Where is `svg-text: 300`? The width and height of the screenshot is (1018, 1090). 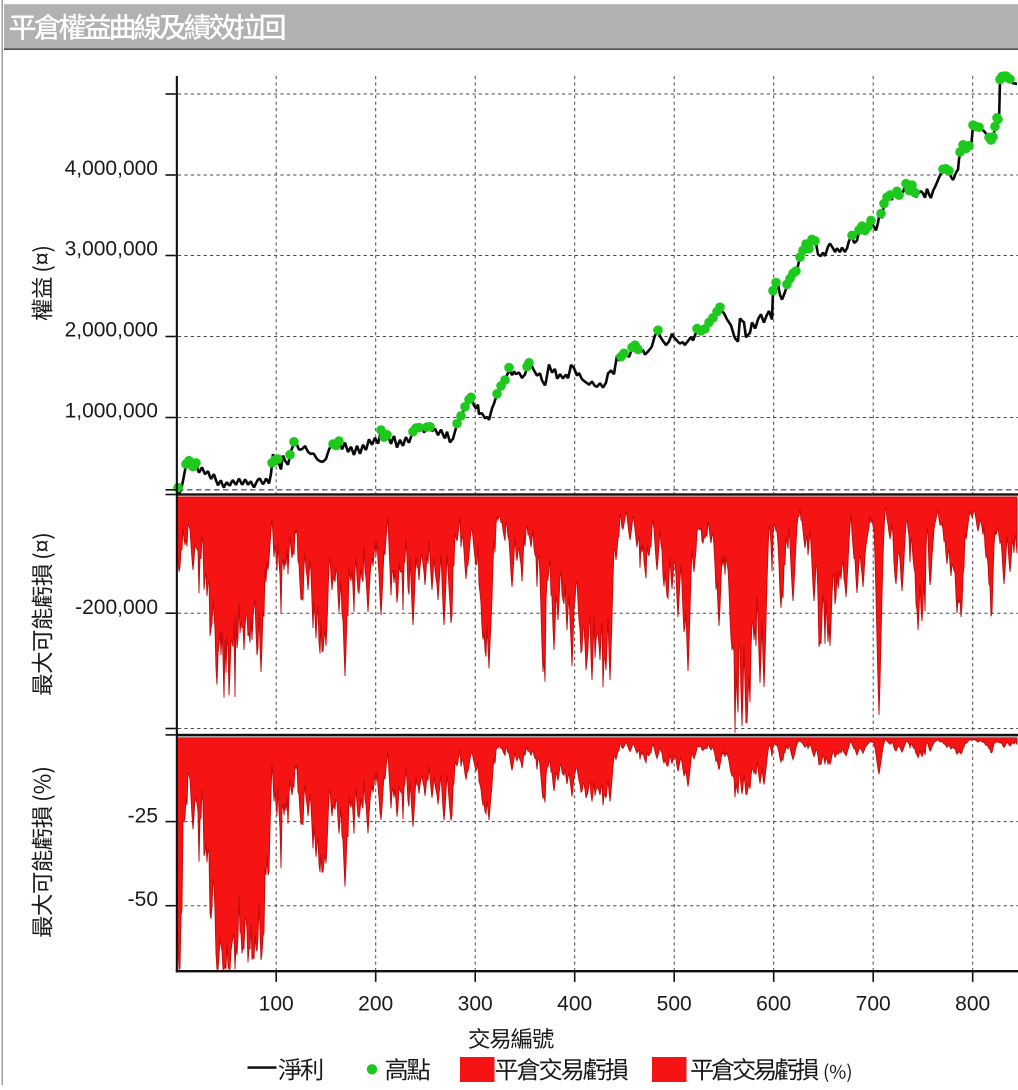 svg-text: 300 is located at coordinates (475, 1004).